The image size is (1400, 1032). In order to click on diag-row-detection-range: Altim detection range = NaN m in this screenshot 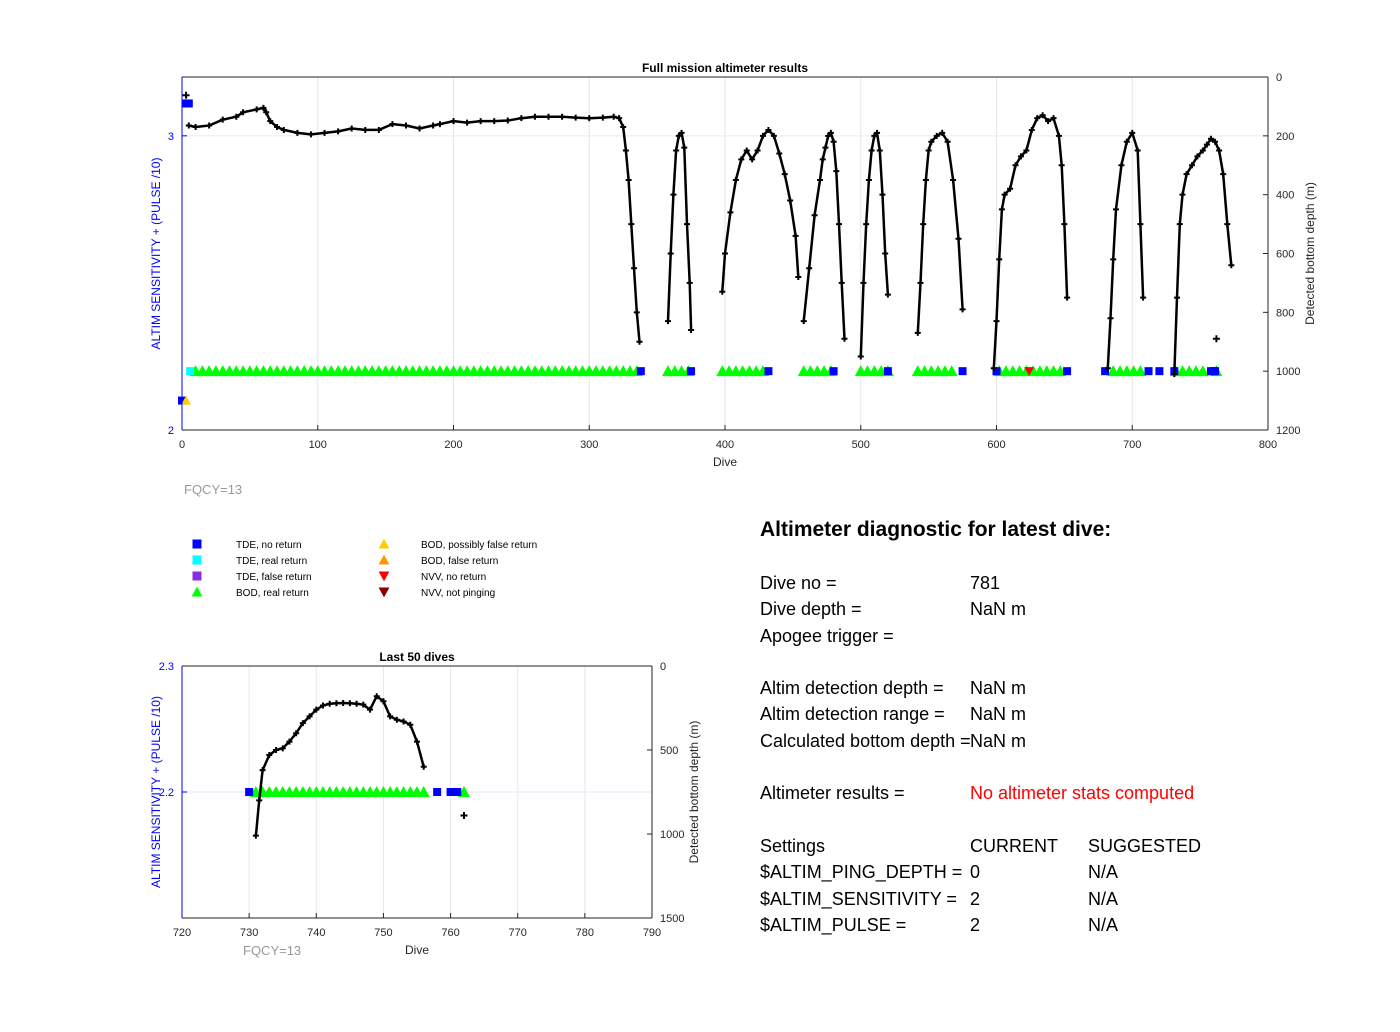, I will do `click(1070, 714)`.